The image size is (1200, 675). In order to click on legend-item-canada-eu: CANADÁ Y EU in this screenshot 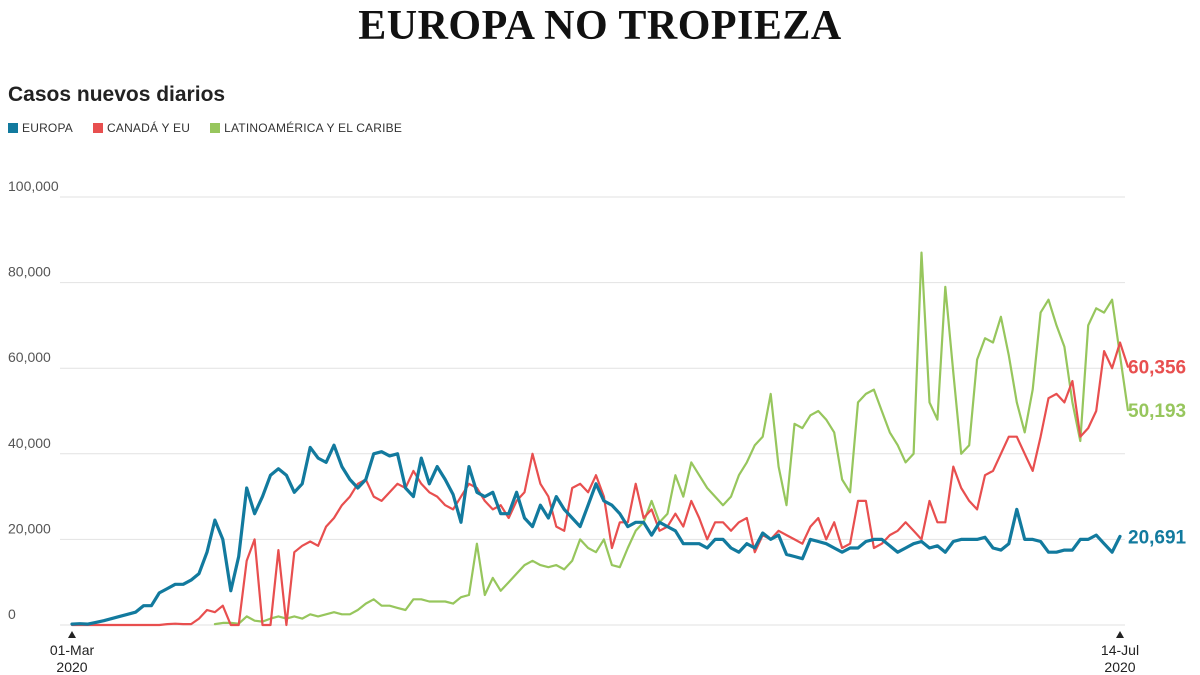, I will do `click(141, 128)`.